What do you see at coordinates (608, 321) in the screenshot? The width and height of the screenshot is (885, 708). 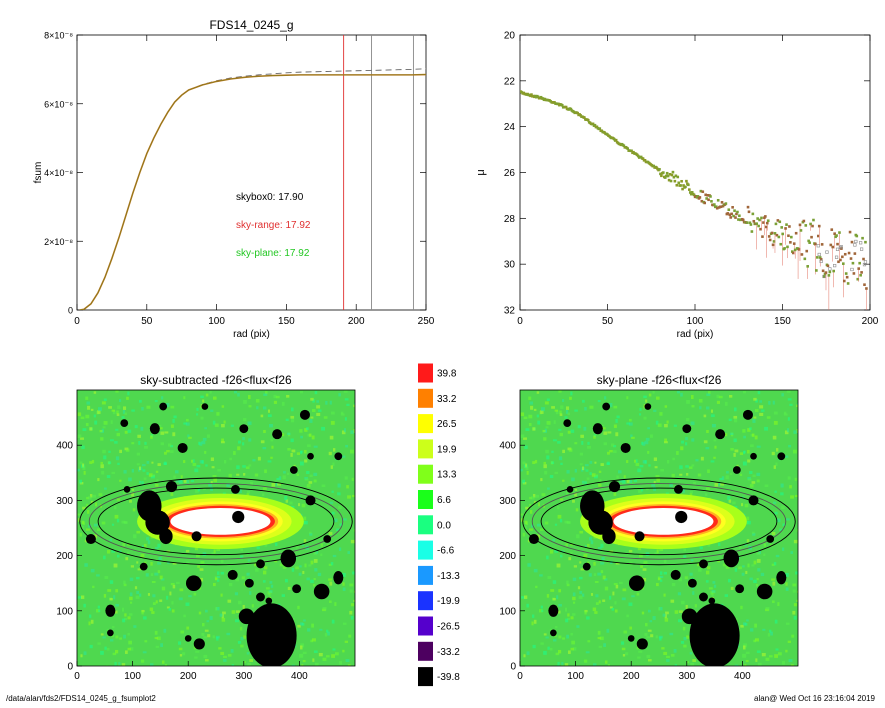 I see `x-tick-label: 50` at bounding box center [608, 321].